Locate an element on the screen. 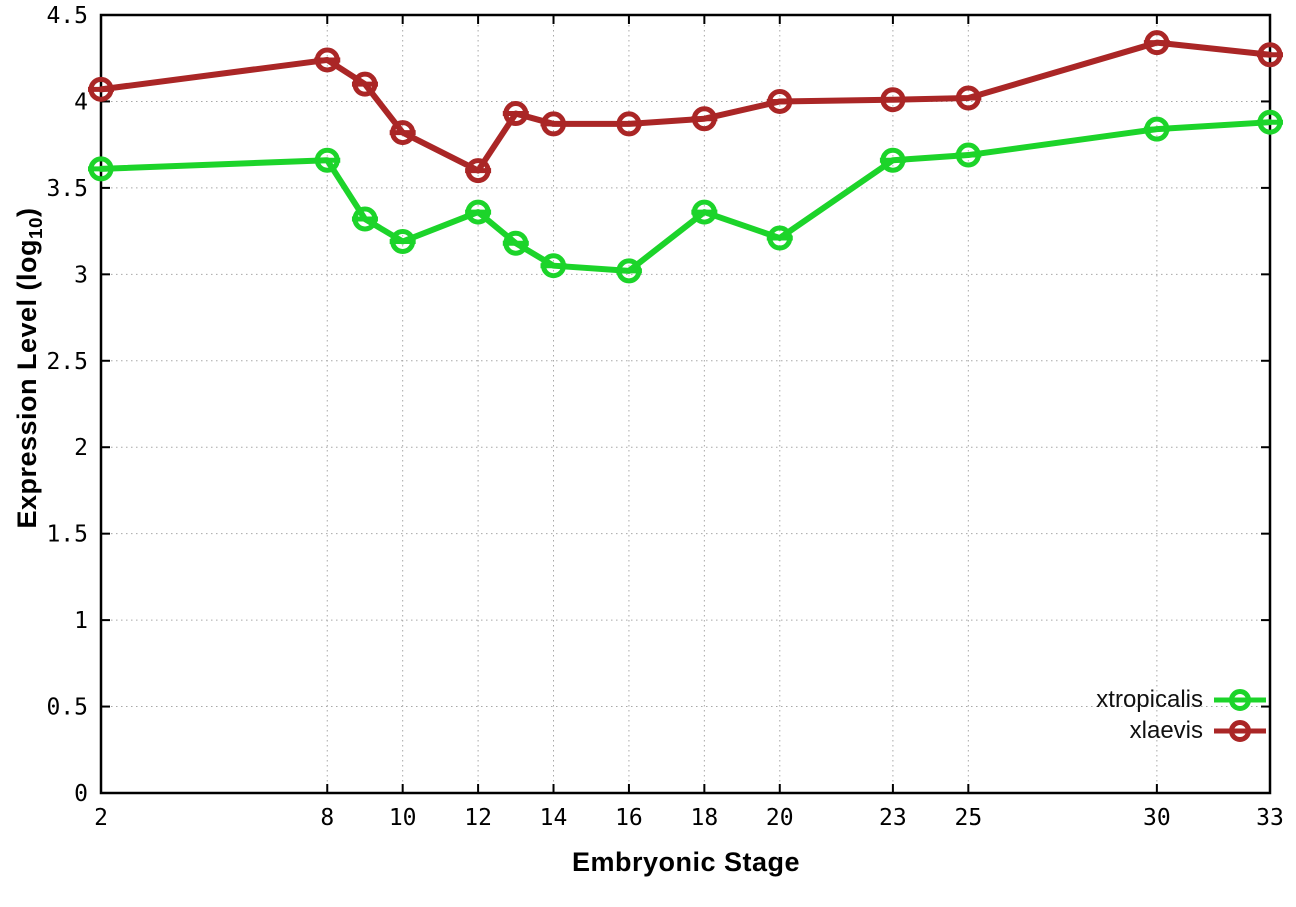  y-tick-label: 3 is located at coordinates (81, 275).